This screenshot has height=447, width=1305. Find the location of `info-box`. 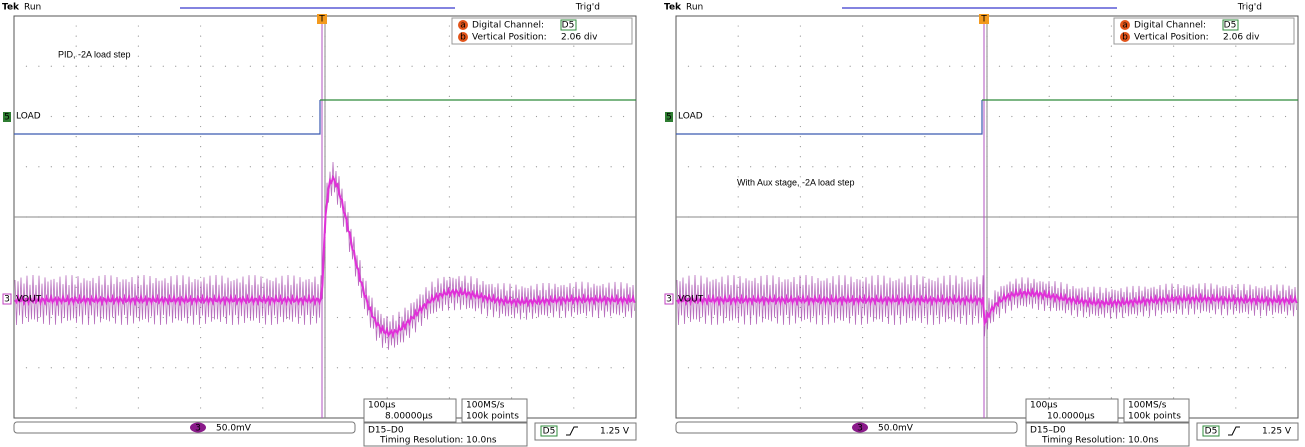

info-box is located at coordinates (542, 31).